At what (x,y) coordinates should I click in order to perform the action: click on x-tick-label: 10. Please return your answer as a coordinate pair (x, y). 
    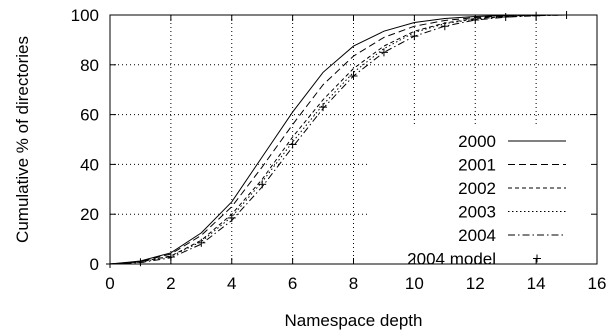
    Looking at the image, I should click on (414, 283).